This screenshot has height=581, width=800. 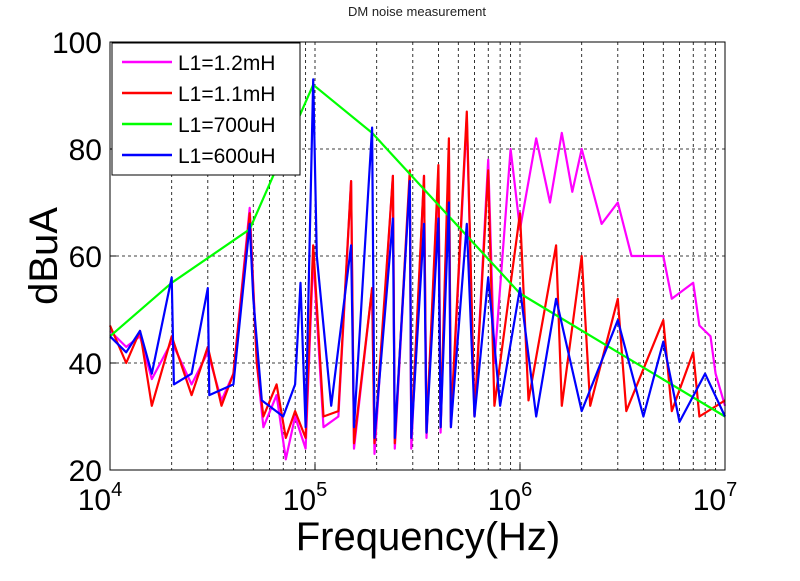 I want to click on x-tick-label: 10⁷, so click(x=715, y=498).